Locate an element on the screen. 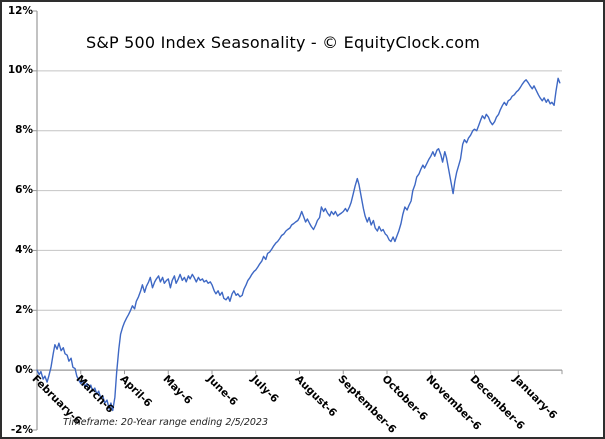  y-axis-tick-label: 2% is located at coordinates (24, 309).